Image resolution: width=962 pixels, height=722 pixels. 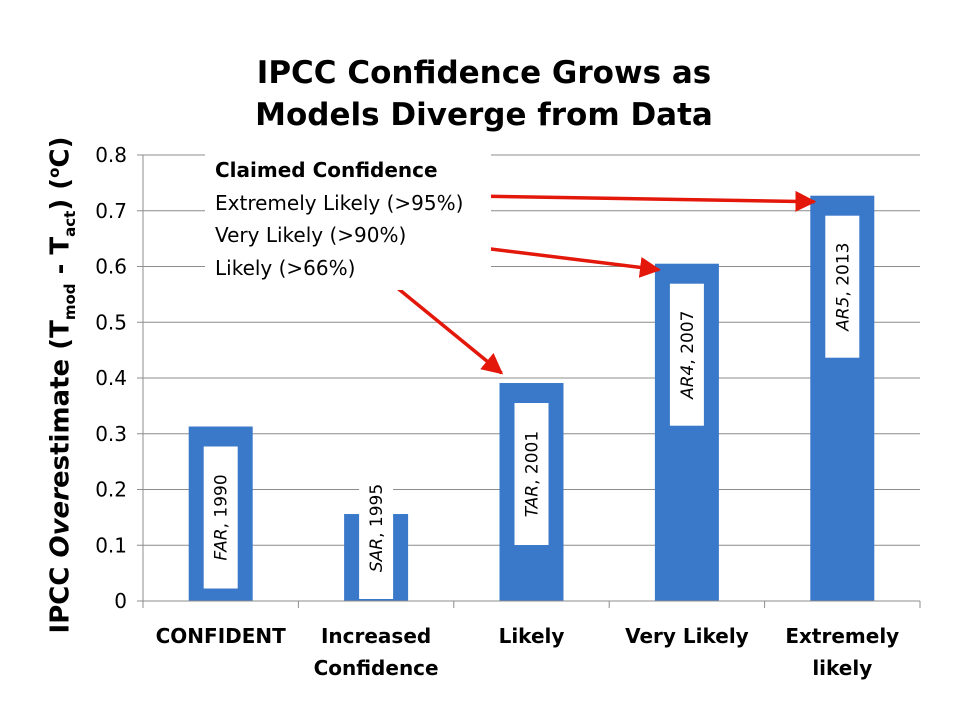 I want to click on bar-label-text: AR5, 2013, so click(x=843, y=287).